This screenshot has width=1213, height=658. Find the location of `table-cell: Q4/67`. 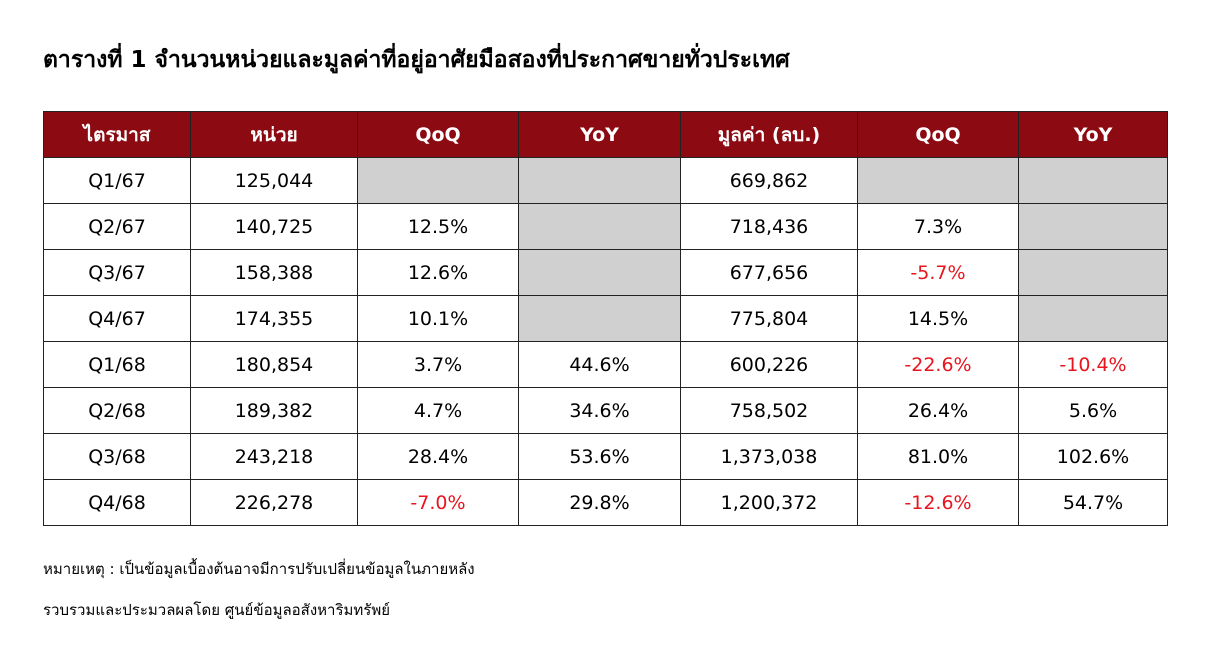

table-cell: Q4/67 is located at coordinates (117, 318).